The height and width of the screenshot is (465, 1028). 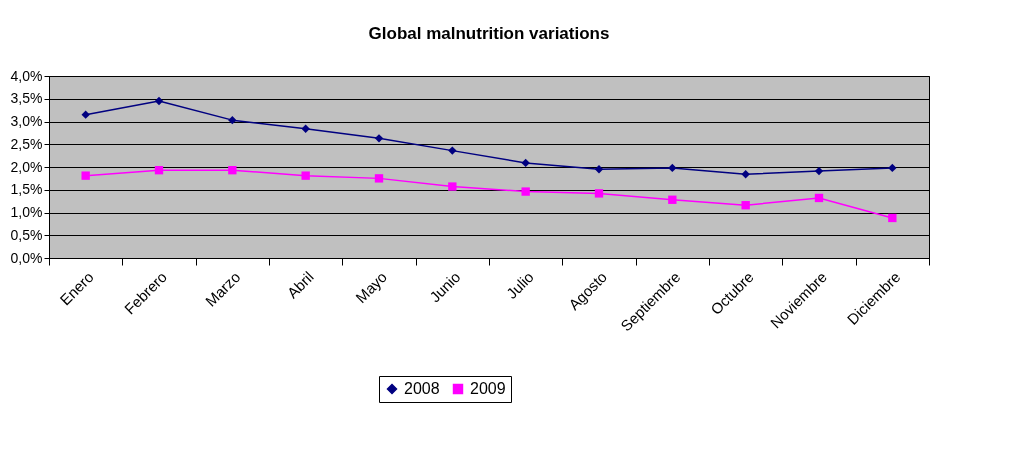 I want to click on y-tick-label: 1,5%, so click(x=26, y=189).